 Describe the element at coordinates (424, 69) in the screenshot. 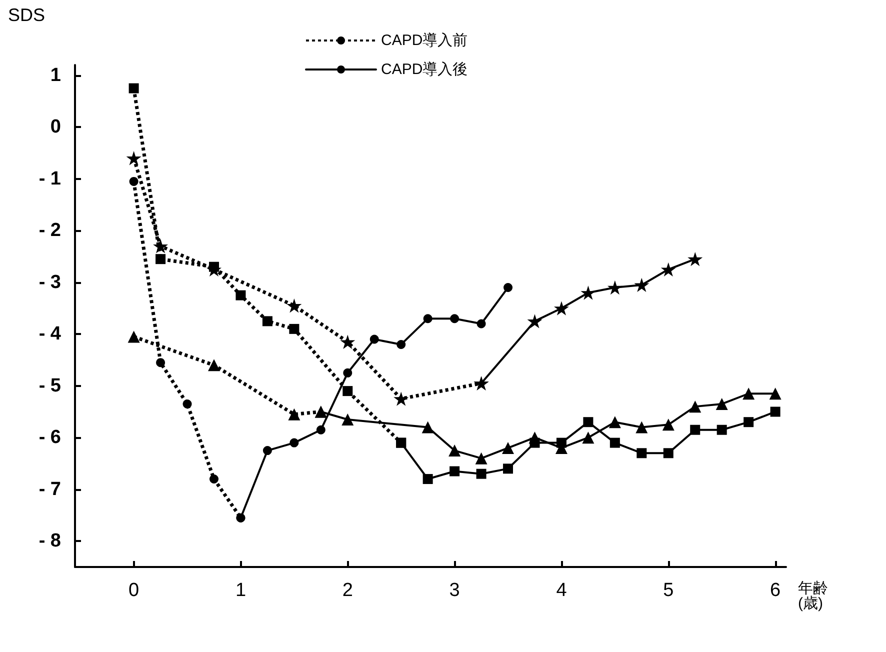

I see `legend-label: CAPD導入後` at that location.